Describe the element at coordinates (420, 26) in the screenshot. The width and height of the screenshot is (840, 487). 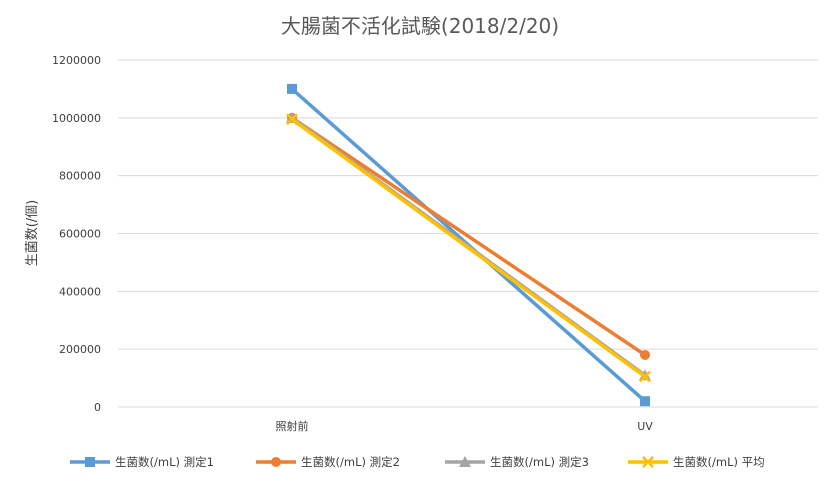
I see `chart-title: 大腸菌不活化試験(2018/2/20)` at that location.